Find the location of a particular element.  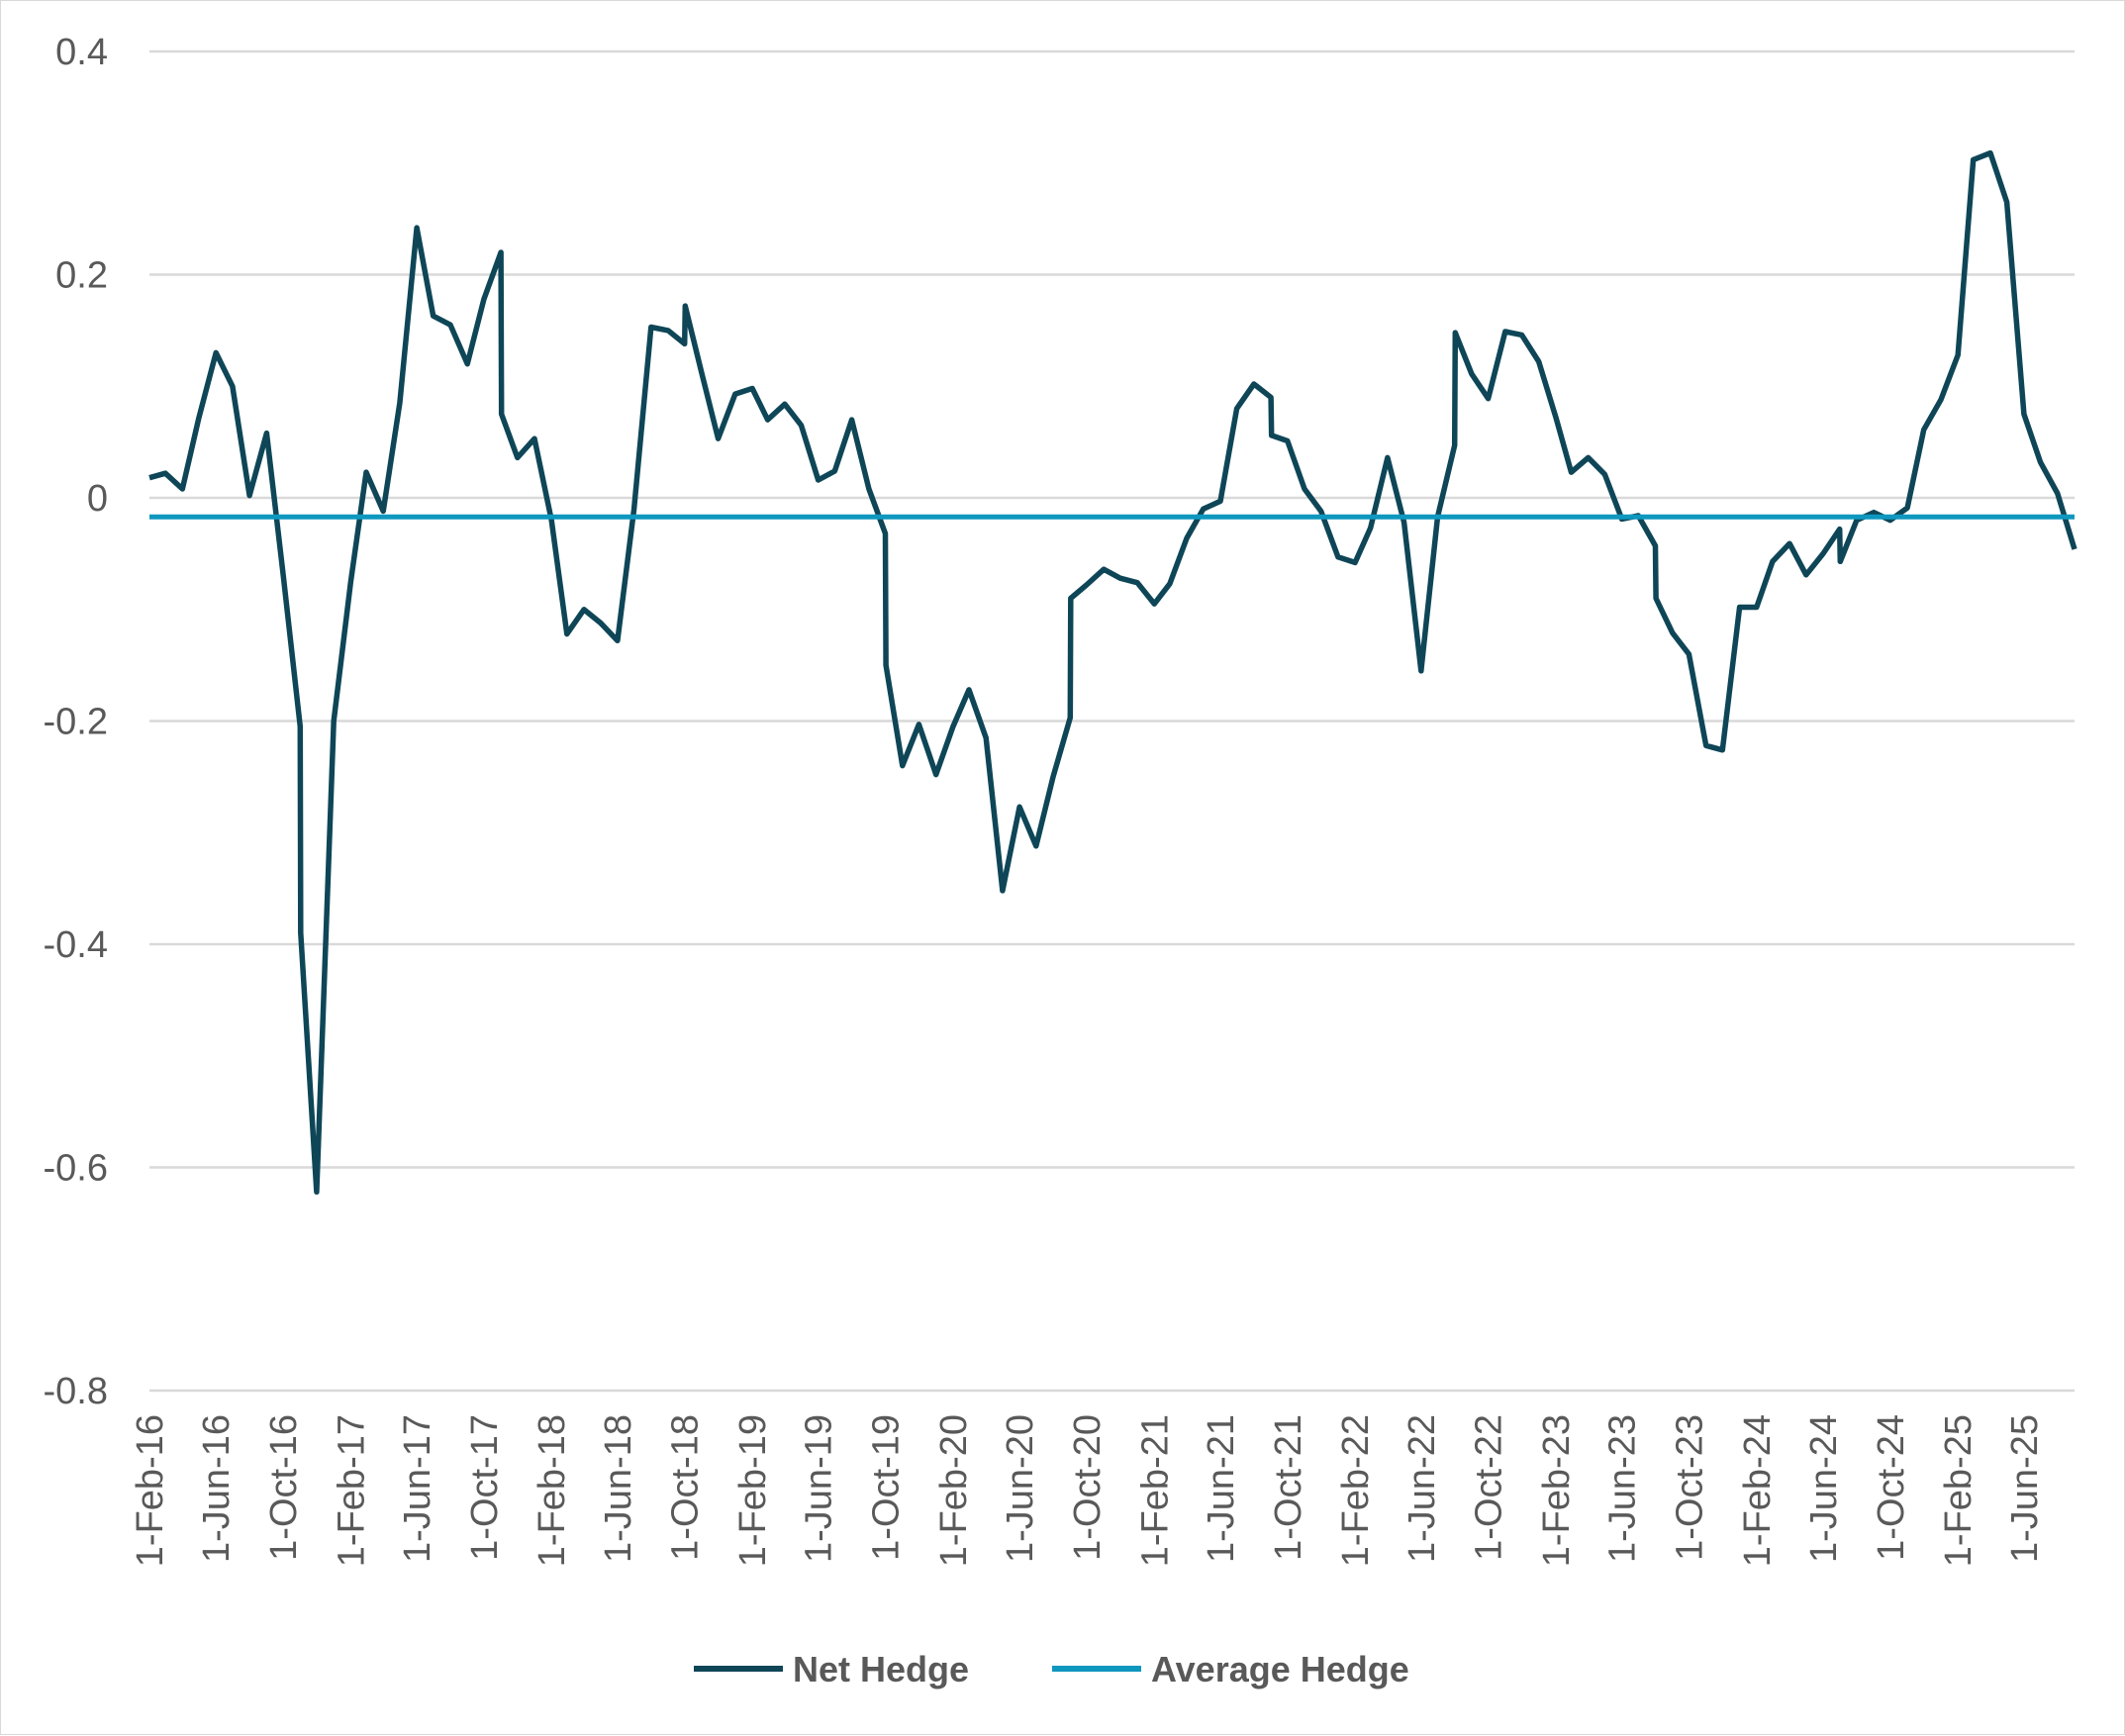

x-tick-label: 1-Oct-22 is located at coordinates (1490, 1487).